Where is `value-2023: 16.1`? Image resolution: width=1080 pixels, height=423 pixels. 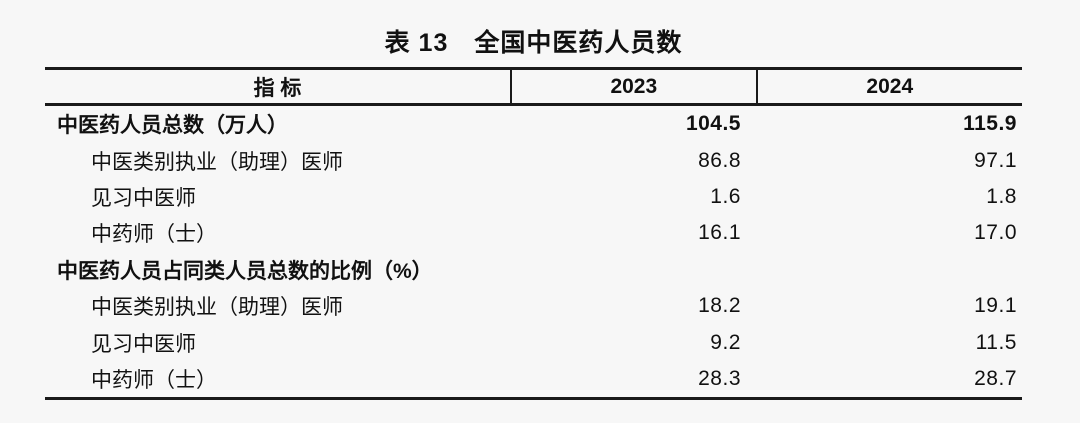 value-2023: 16.1 is located at coordinates (719, 233).